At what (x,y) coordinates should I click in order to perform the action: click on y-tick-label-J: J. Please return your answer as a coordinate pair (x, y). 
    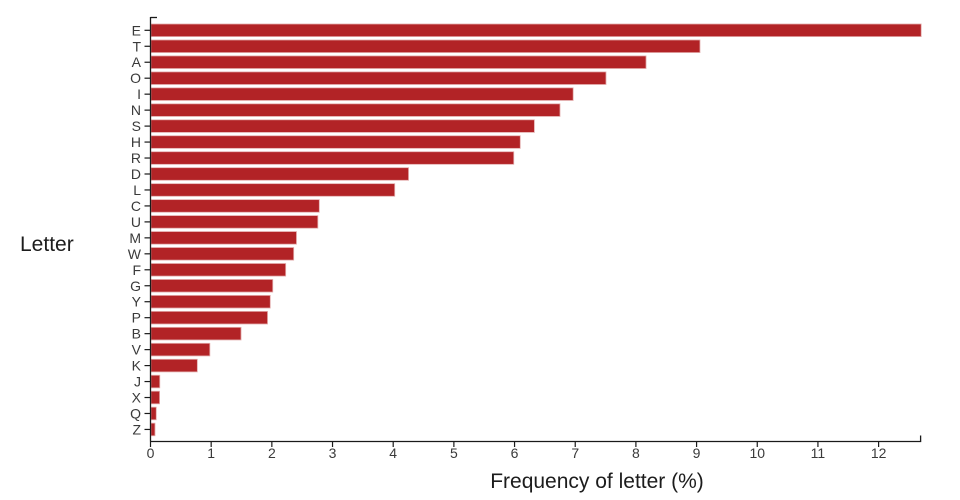
    Looking at the image, I should click on (137, 382).